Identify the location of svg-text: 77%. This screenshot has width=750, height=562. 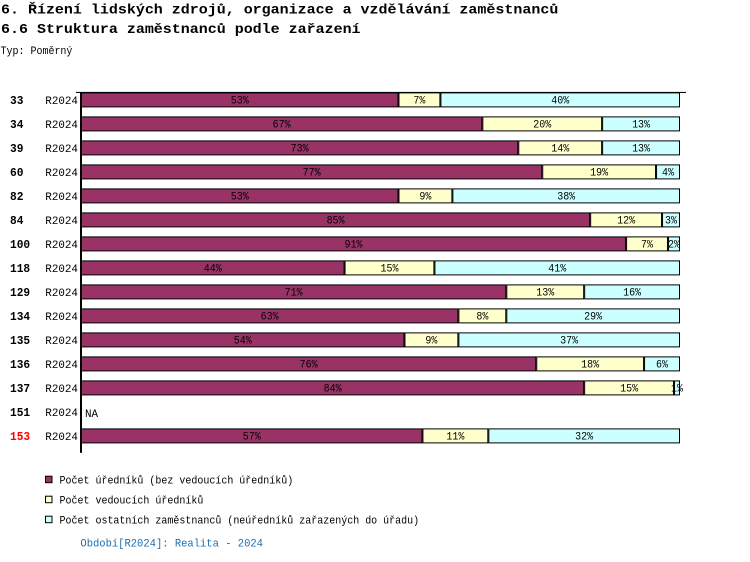
(312, 173).